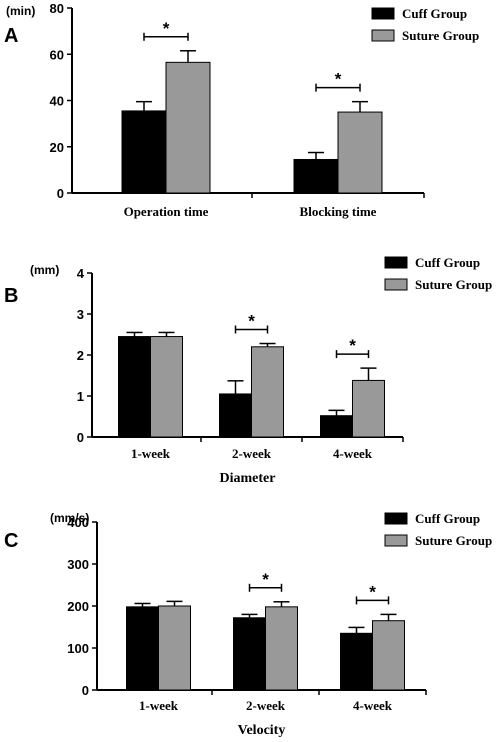 This screenshot has width=498, height=742. I want to click on y-tick-label: 2, so click(80, 355).